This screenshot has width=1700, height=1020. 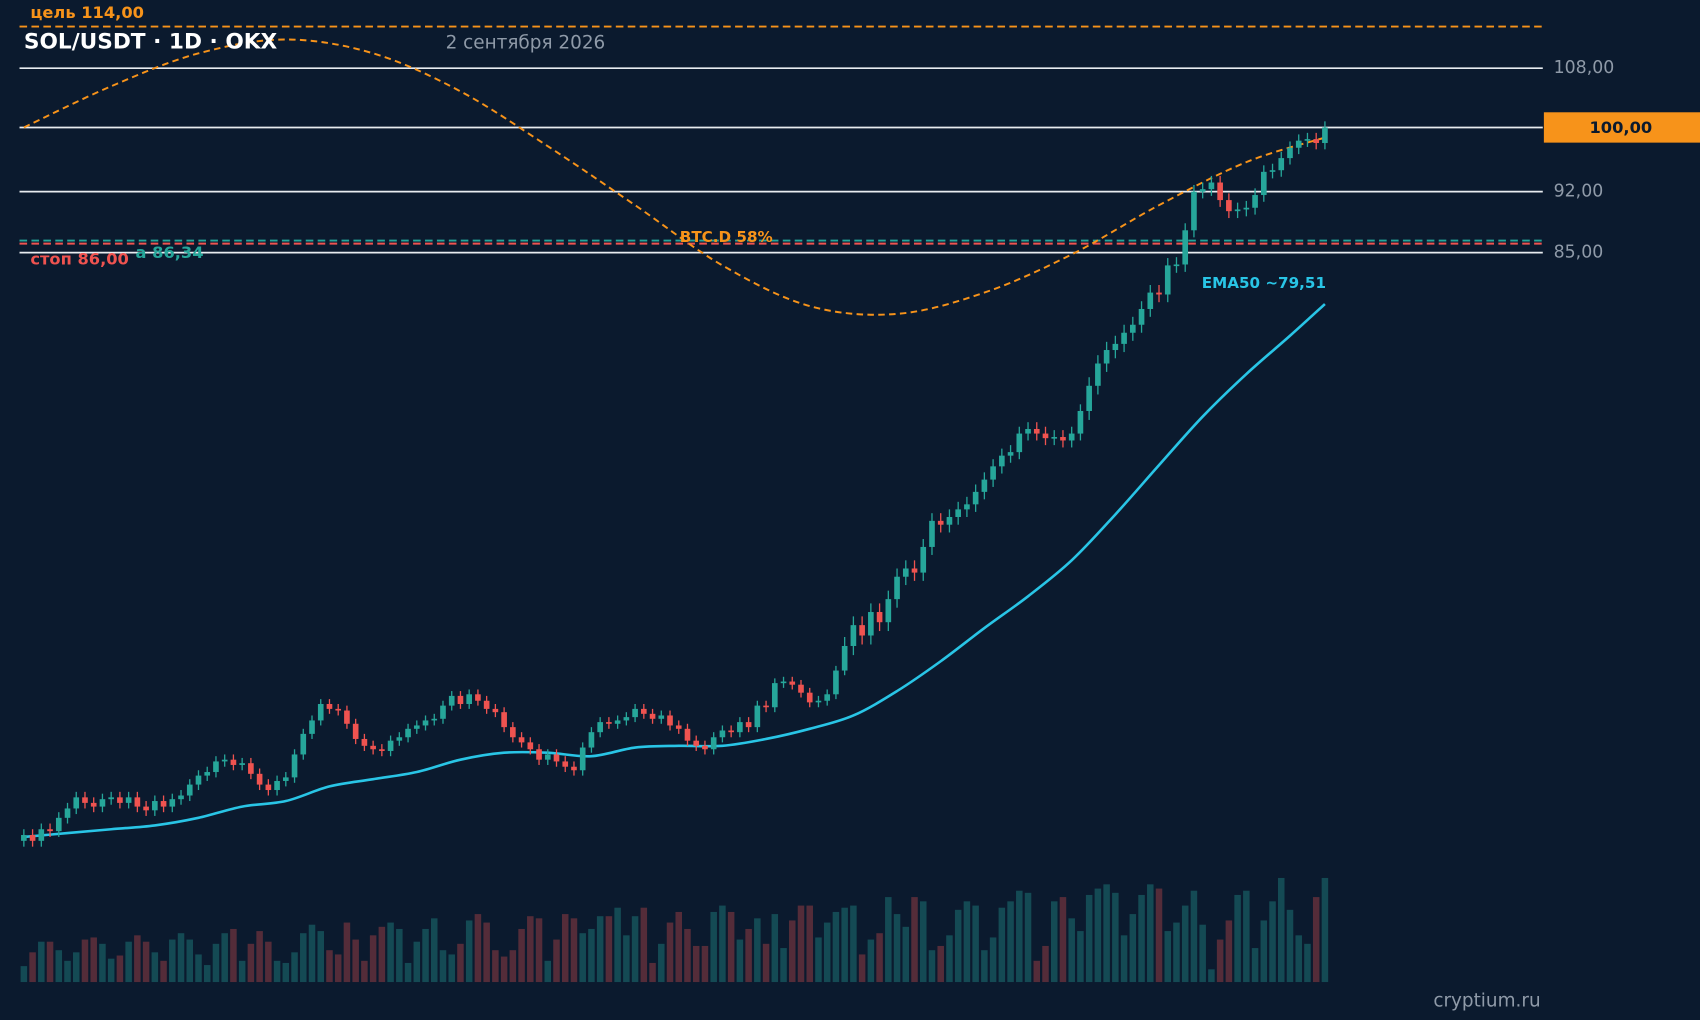 I want to click on y-tick-label: 92,00, so click(x=1579, y=192).